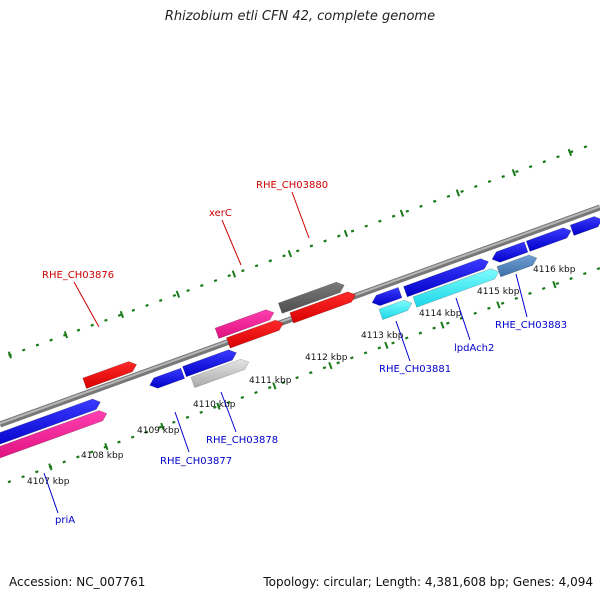 This screenshot has height=600, width=600. I want to click on accession-label: Accession: NC_007761, so click(77, 582).